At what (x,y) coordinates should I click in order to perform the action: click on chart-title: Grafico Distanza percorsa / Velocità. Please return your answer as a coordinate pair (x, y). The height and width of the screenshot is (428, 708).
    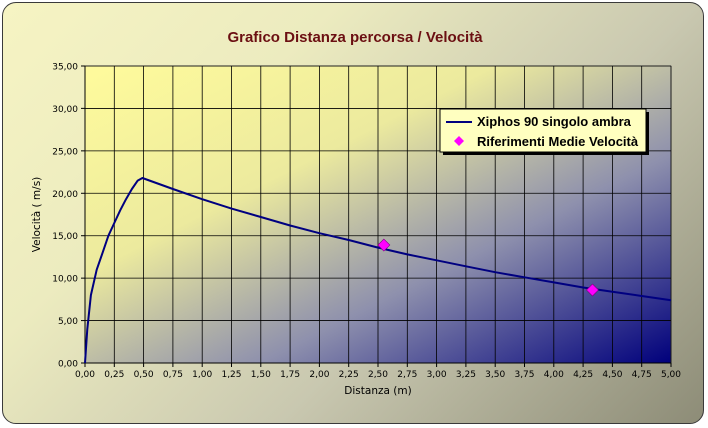
    Looking at the image, I should click on (355, 37).